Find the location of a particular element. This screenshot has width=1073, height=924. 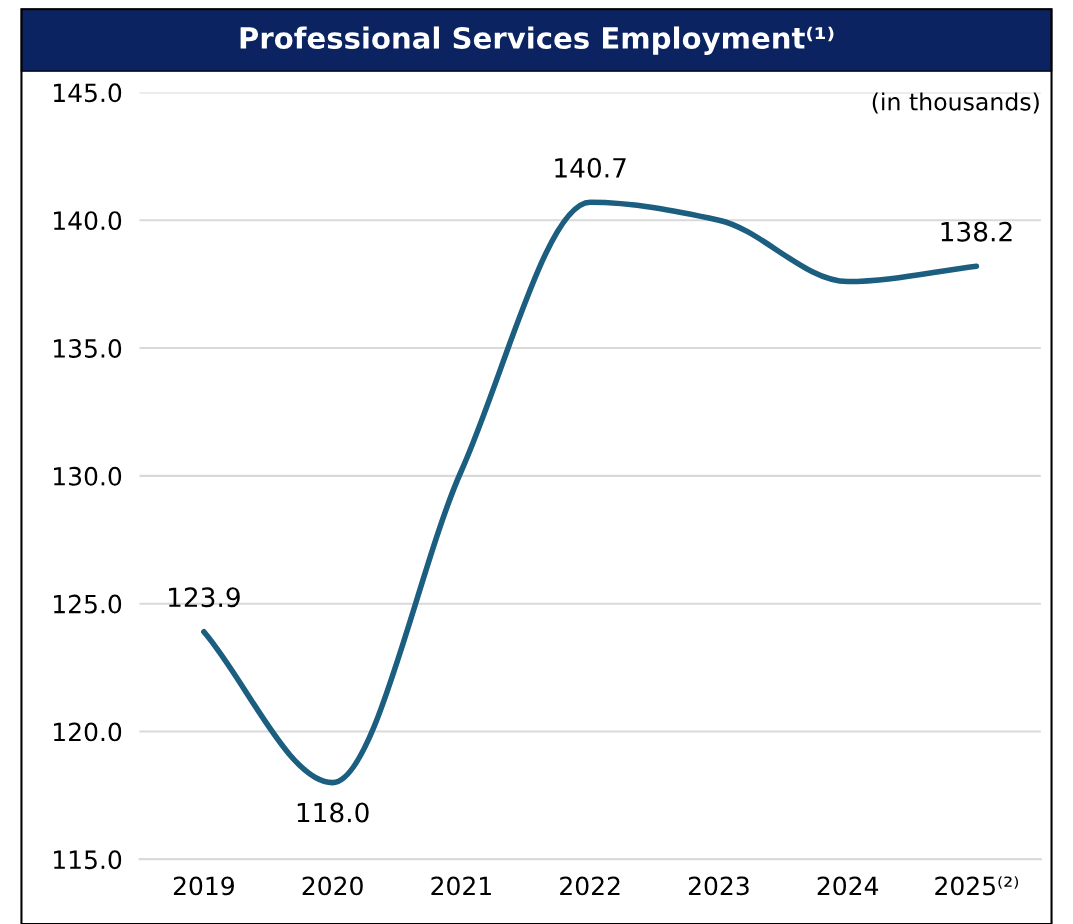

data-label: 140.7 is located at coordinates (590, 167).